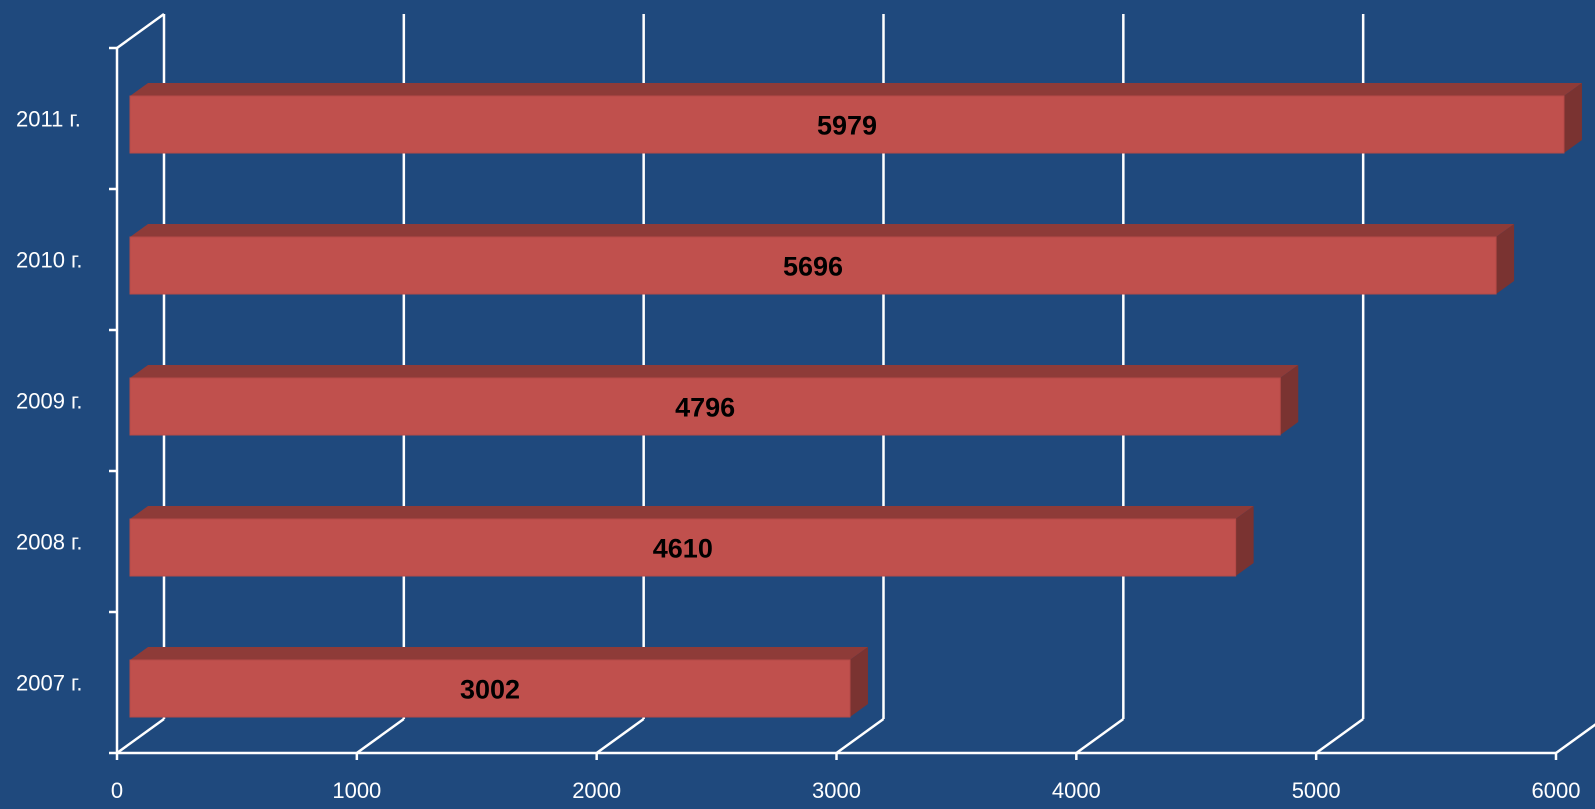 The width and height of the screenshot is (1595, 809). I want to click on x-tick-label: 3000, so click(836, 790).